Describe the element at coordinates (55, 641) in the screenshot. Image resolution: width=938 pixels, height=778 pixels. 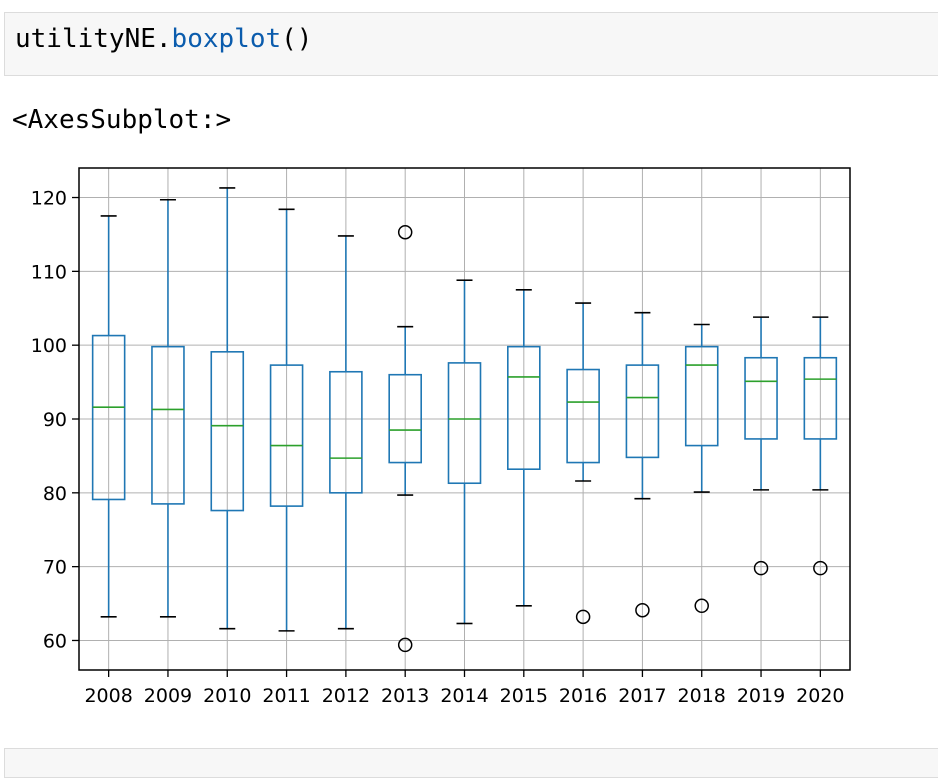
I see `y-tick-label: 60` at that location.